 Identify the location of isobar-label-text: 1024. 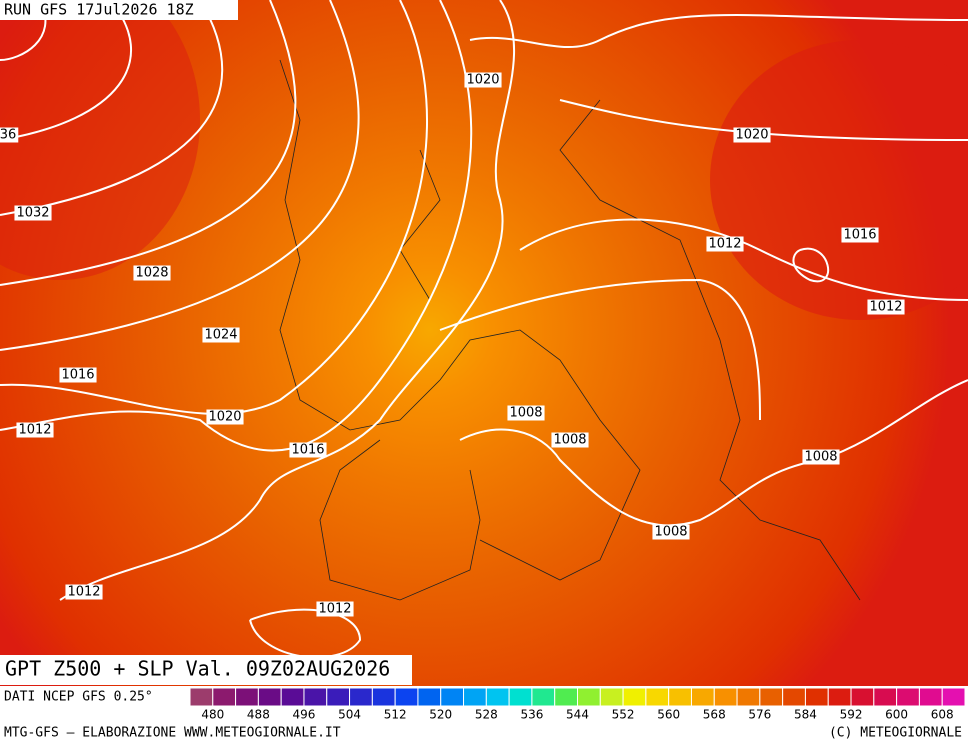
(220, 335).